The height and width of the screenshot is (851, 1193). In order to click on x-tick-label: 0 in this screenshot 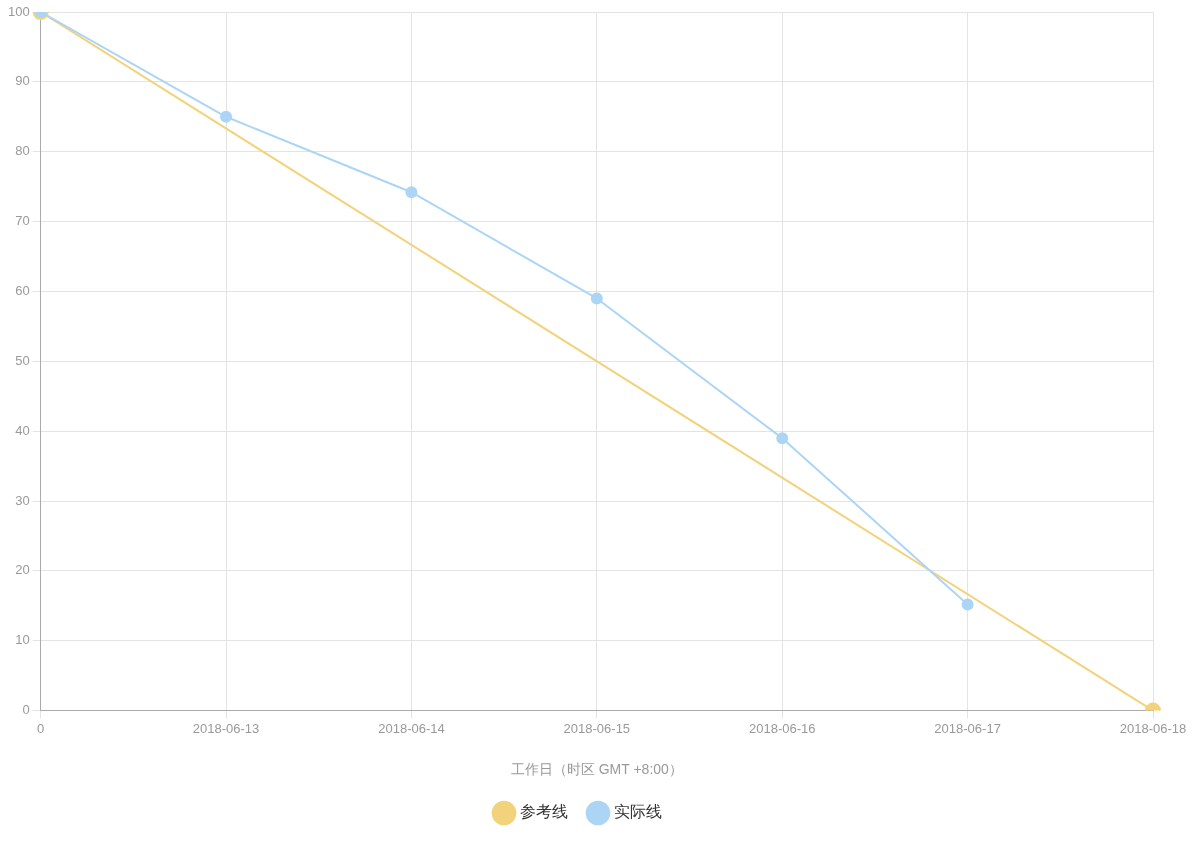, I will do `click(41, 728)`.